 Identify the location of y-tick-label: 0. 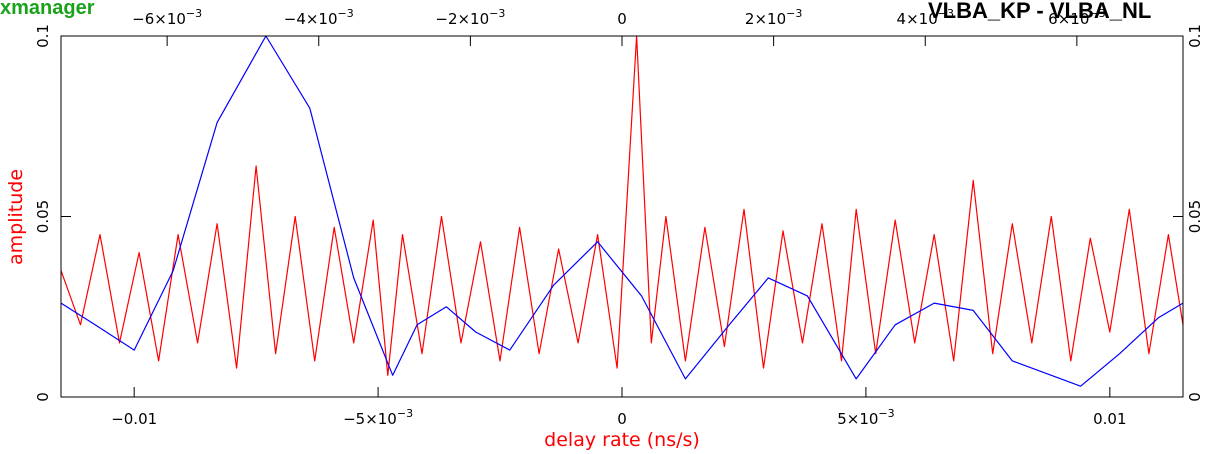
(43, 397).